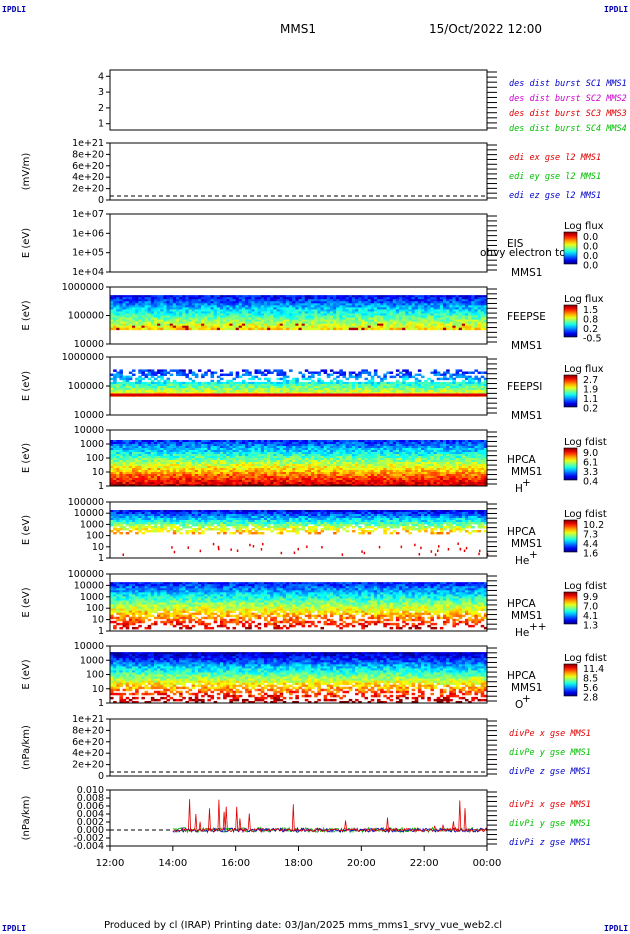  What do you see at coordinates (570, 391) in the screenshot?
I see `colorbar` at bounding box center [570, 391].